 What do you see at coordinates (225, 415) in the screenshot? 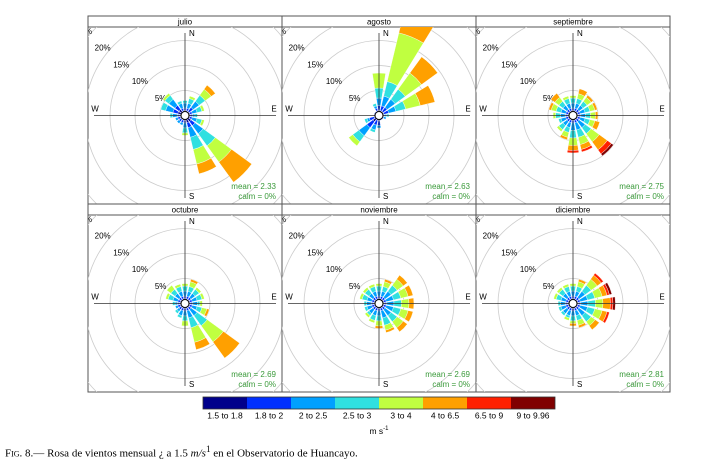
I see `colorbar-label: 1.5 to 1.8` at bounding box center [225, 415].